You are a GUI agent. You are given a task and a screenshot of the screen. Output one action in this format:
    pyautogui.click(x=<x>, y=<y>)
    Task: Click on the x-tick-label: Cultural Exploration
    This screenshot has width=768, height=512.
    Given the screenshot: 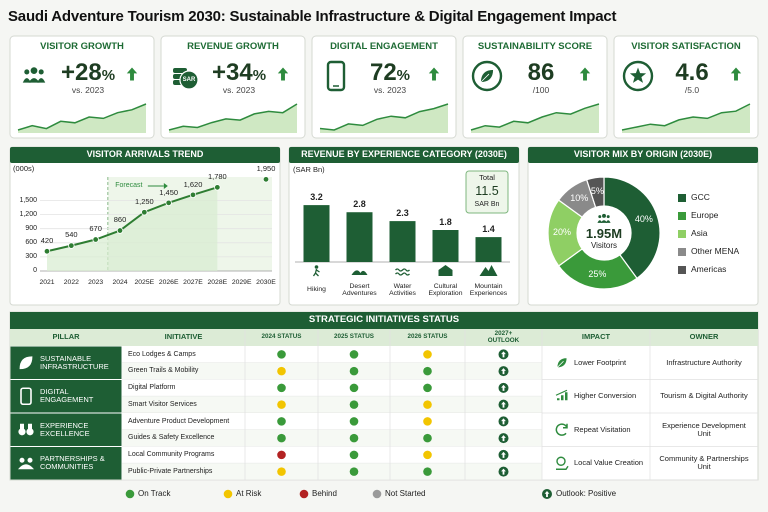 What is the action you would take?
    pyautogui.click(x=445, y=289)
    